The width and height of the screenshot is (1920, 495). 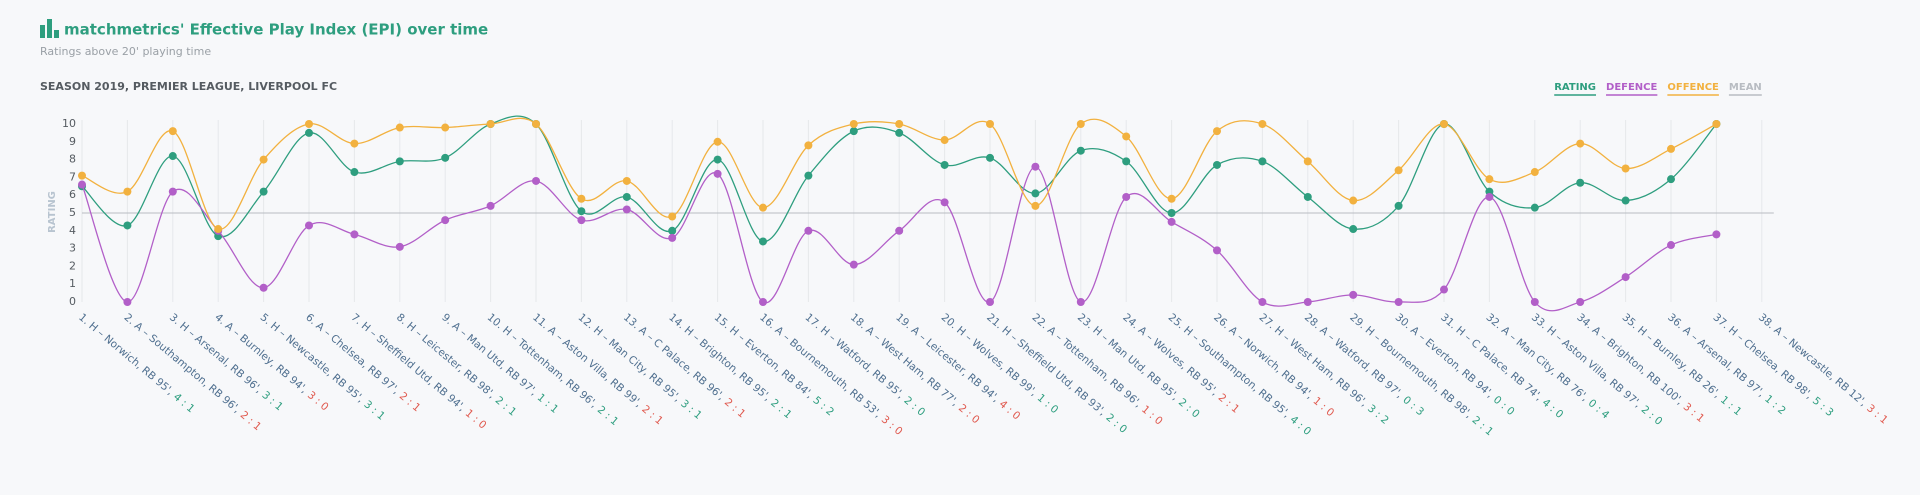 I want to click on y-tick-label: 7, so click(x=72, y=176).